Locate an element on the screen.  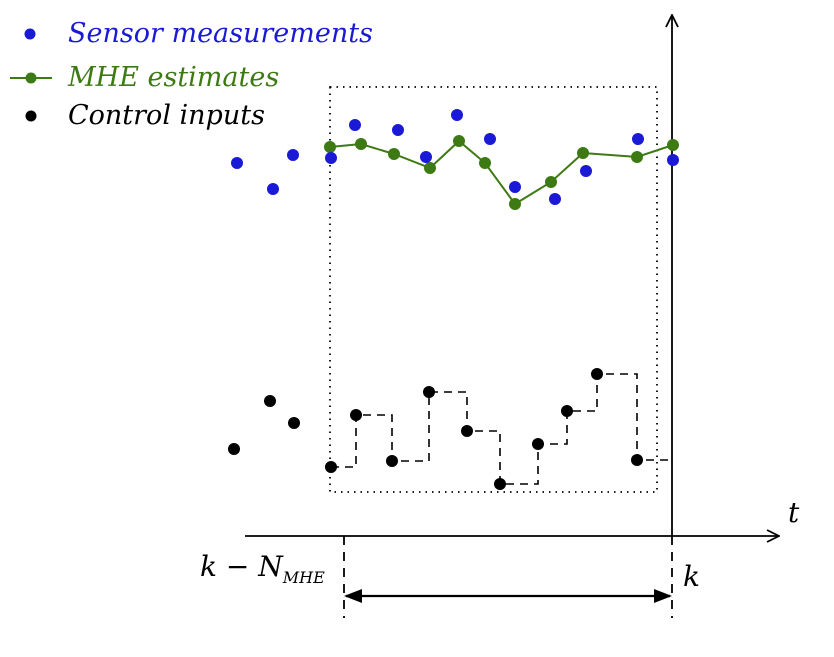
mhe-estimate-line is located at coordinates (501, 172).